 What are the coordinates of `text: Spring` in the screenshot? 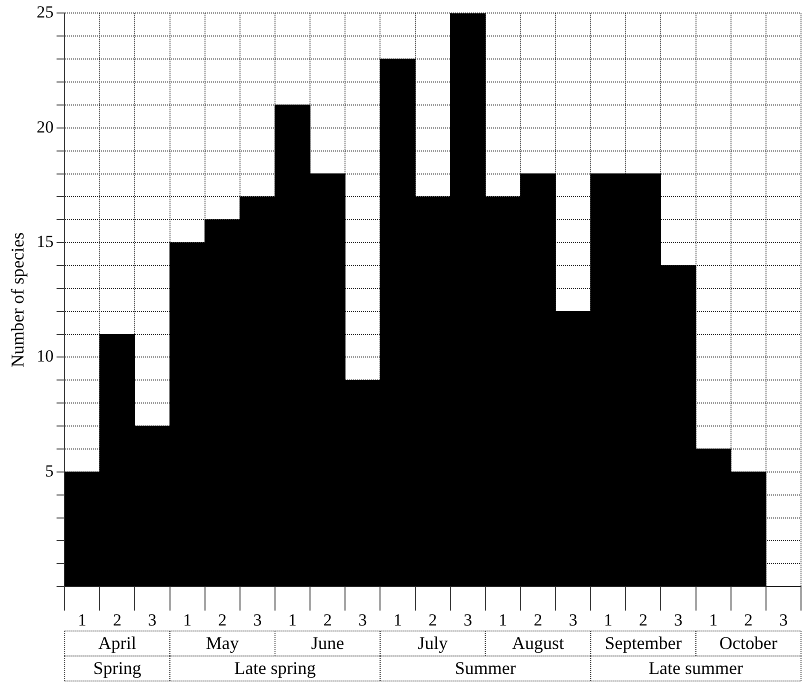 It's located at (117, 668).